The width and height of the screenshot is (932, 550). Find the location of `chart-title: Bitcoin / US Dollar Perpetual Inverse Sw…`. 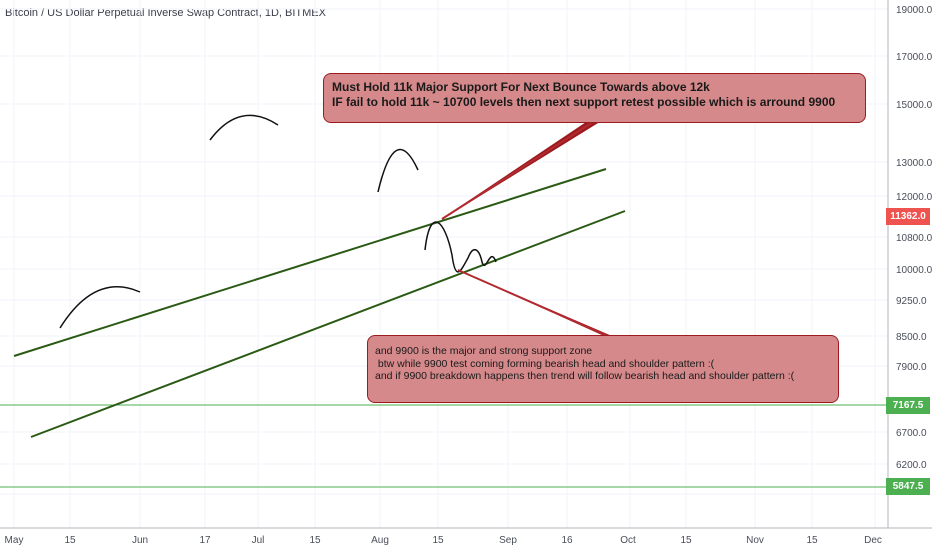

chart-title: Bitcoin / US Dollar Perpetual Inverse Sw… is located at coordinates (165, 13).